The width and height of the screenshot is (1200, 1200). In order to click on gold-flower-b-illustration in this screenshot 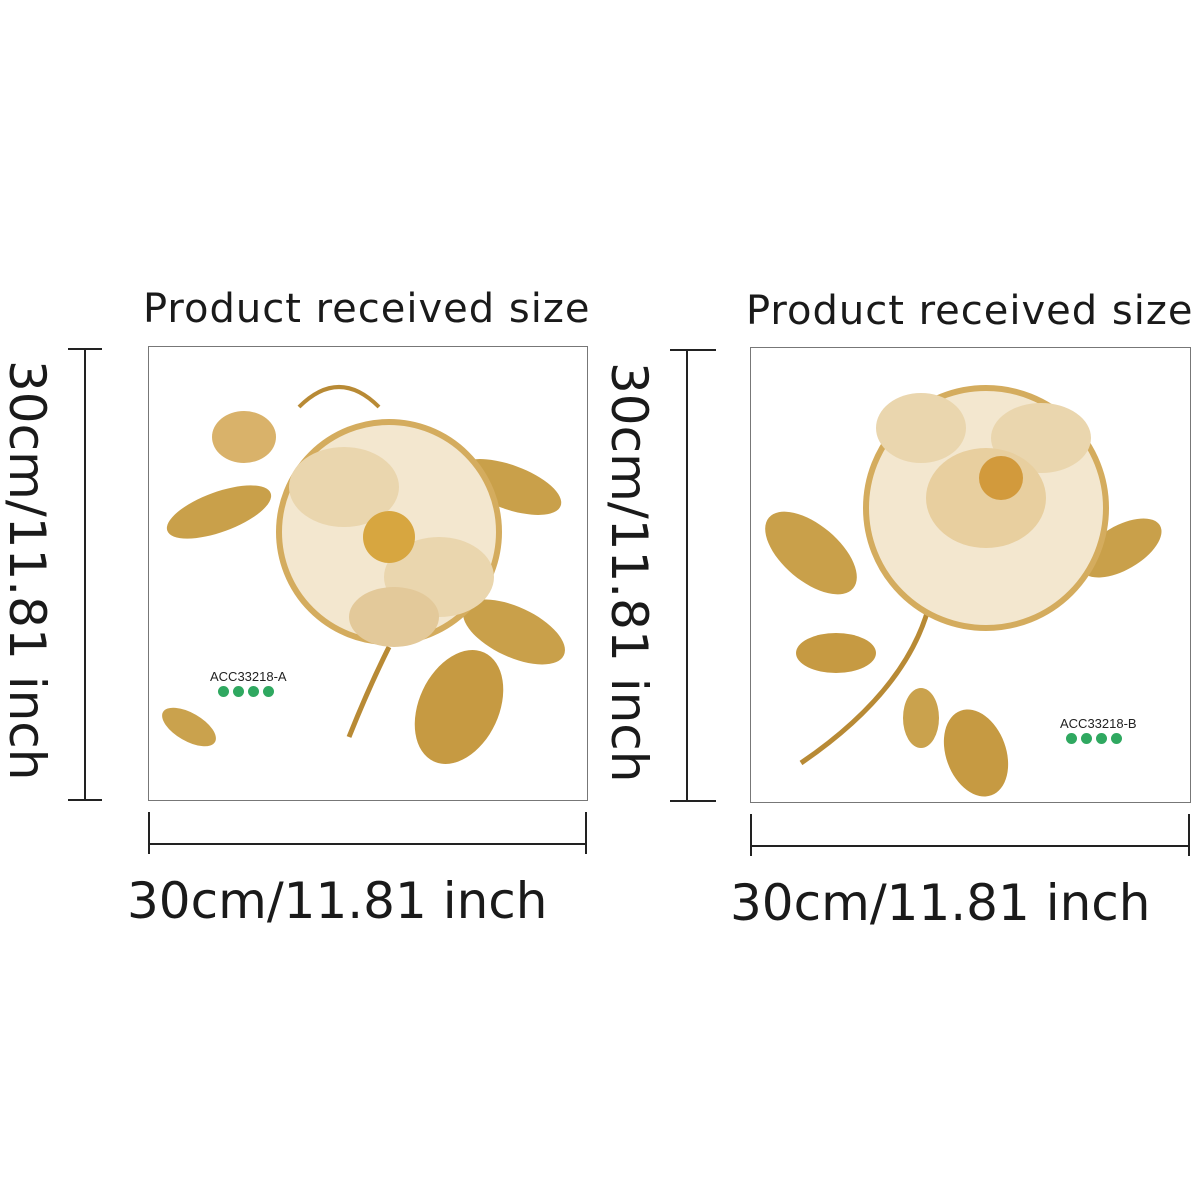, I will do `click(963, 591)`.